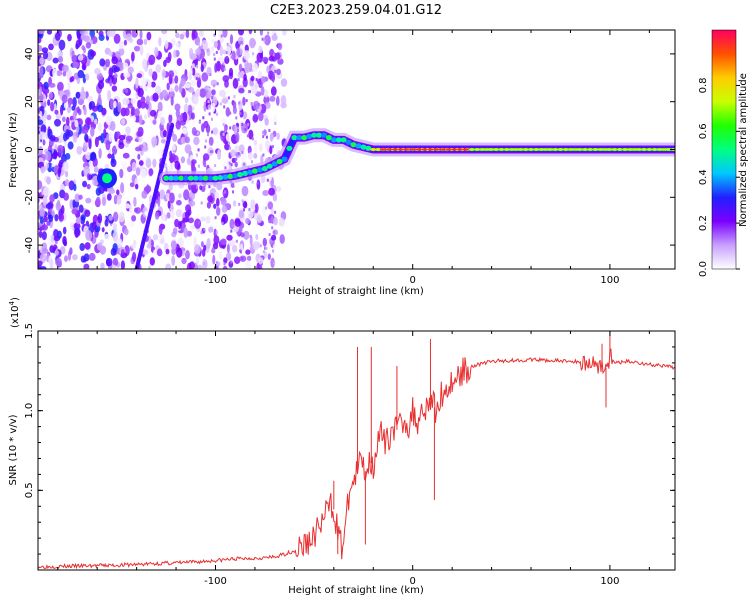  I want to click on snr-y-multiplier-exponent: 4, so click(12, 302).